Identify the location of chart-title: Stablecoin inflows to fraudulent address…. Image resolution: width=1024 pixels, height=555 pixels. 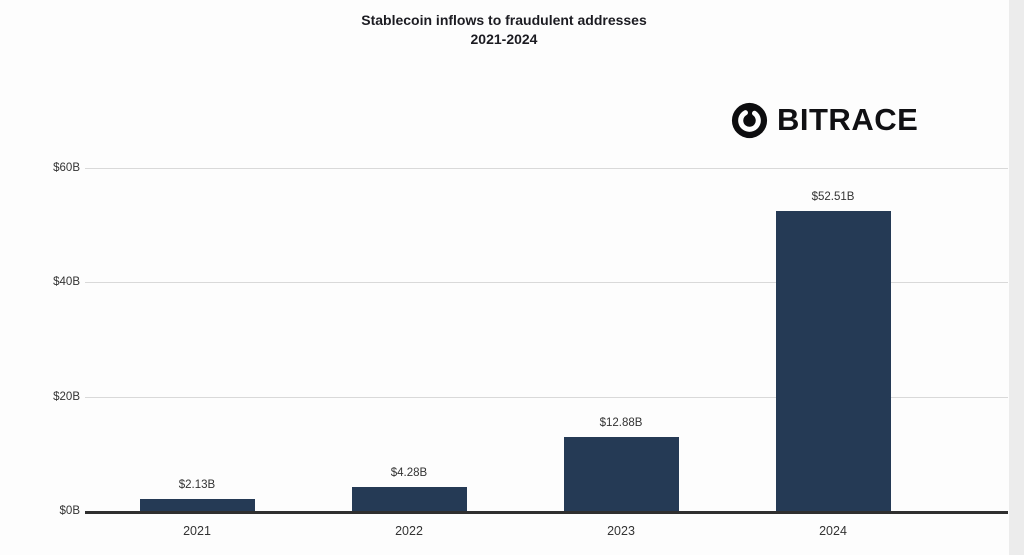
(504, 30).